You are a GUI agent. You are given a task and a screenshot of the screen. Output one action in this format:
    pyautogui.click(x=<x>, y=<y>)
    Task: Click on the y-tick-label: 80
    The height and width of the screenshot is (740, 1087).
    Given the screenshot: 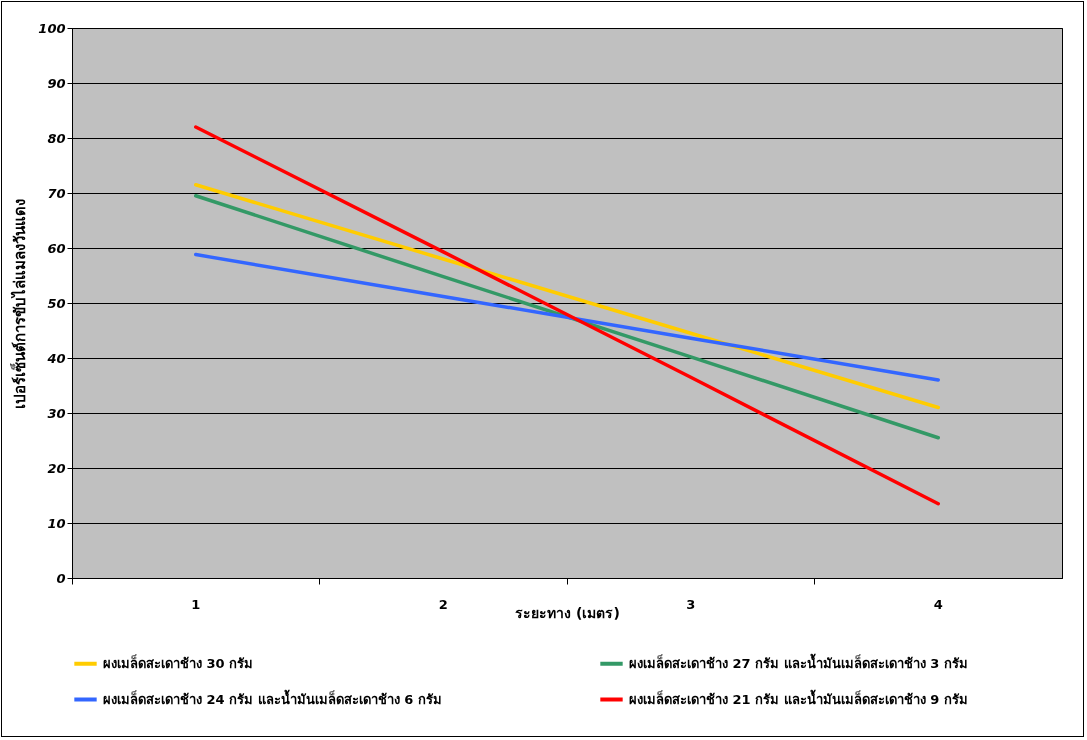 What is the action you would take?
    pyautogui.click(x=56, y=138)
    